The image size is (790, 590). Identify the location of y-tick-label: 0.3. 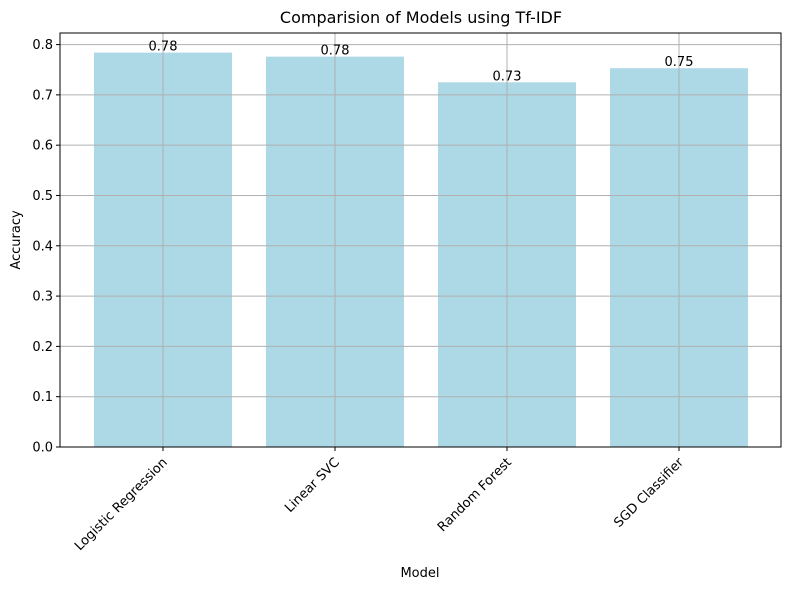
(42, 297).